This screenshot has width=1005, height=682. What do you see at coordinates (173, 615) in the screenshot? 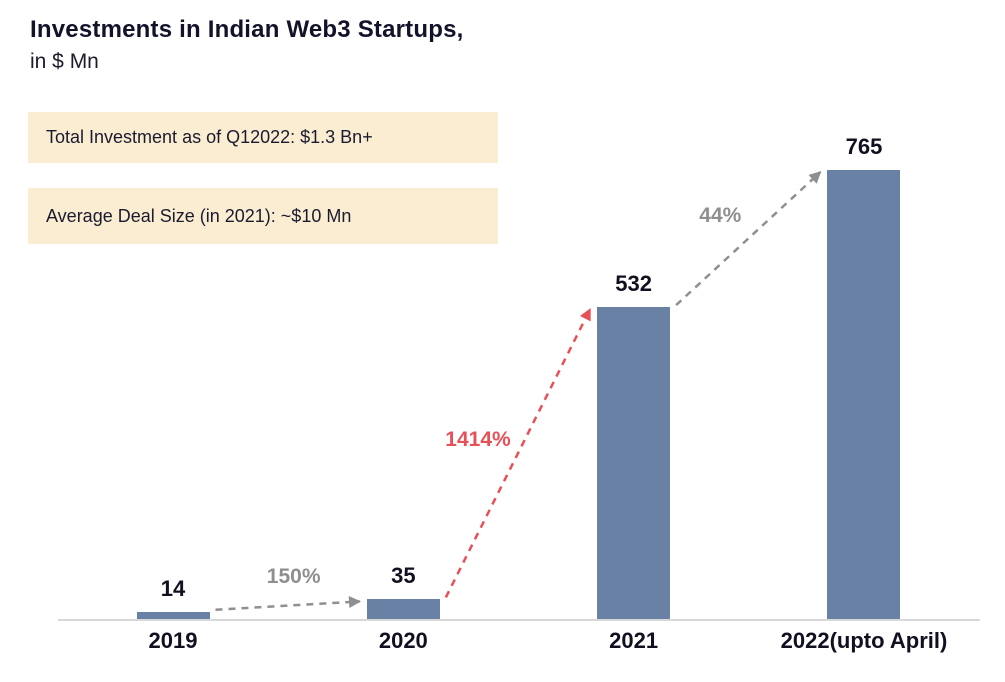
I see `bar-2019` at bounding box center [173, 615].